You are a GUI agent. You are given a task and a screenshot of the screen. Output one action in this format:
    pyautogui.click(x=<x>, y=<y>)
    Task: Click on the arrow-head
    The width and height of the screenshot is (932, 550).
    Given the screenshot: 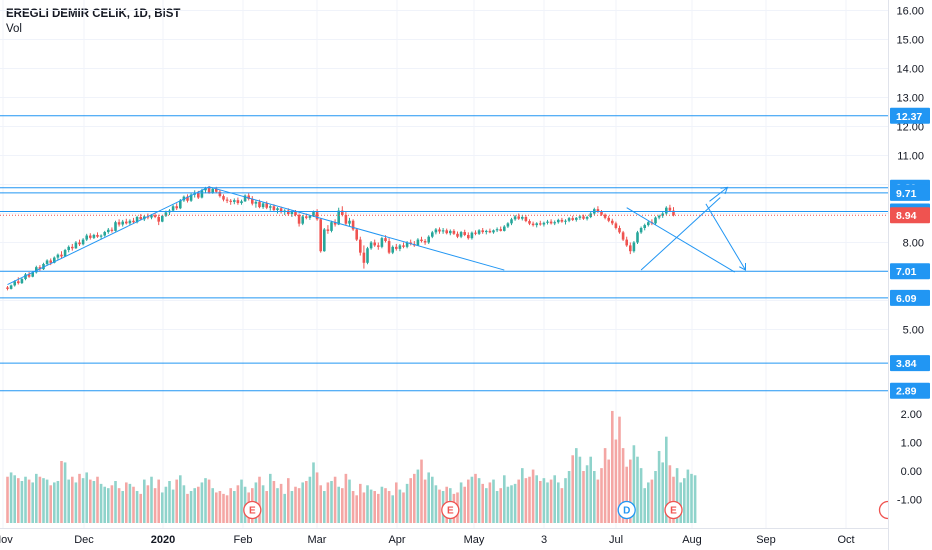 What is the action you would take?
    pyautogui.click(x=743, y=267)
    